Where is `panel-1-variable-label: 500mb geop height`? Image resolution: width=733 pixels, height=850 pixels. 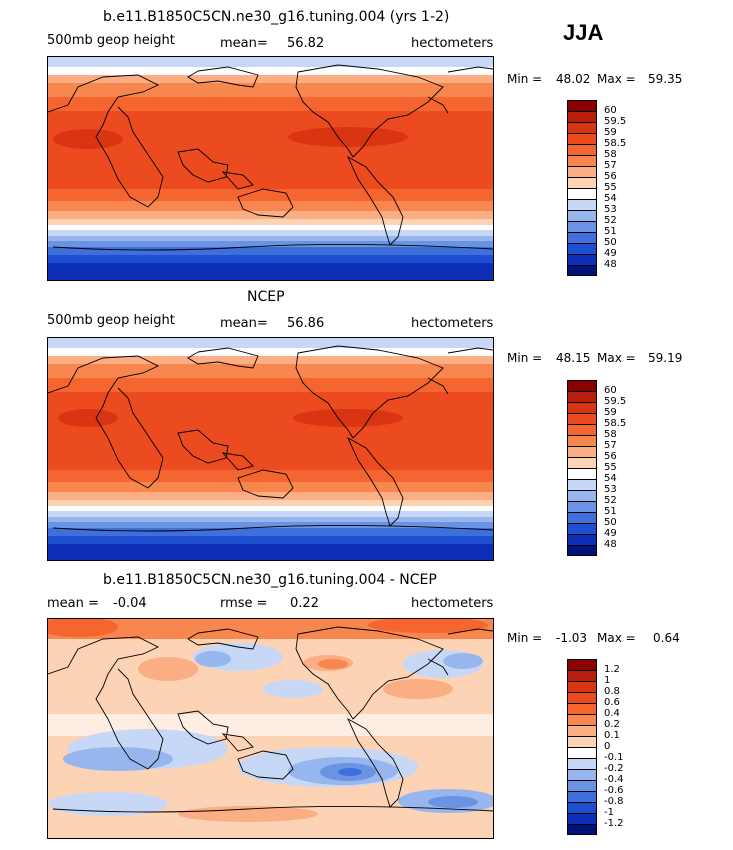 panel-1-variable-label: 500mb geop height is located at coordinates (111, 40).